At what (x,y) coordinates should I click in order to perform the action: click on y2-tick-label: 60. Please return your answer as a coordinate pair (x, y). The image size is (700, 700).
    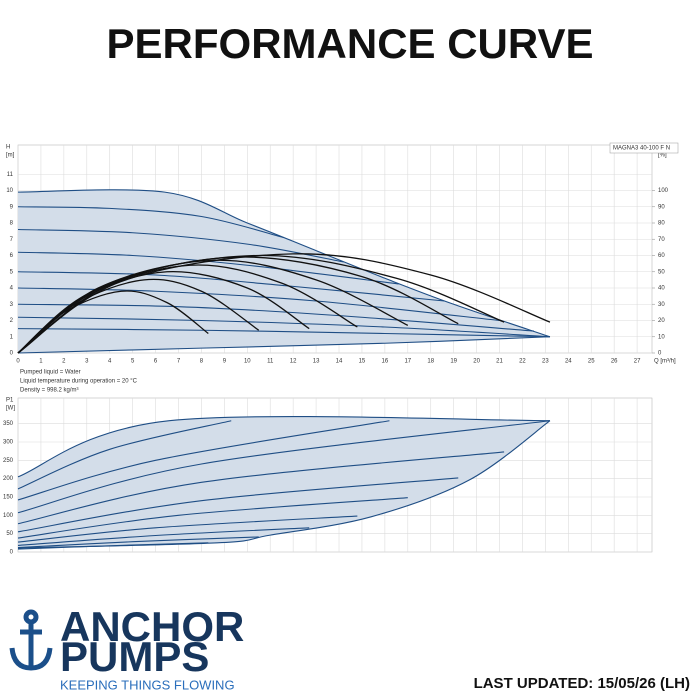
    Looking at the image, I should click on (661, 256).